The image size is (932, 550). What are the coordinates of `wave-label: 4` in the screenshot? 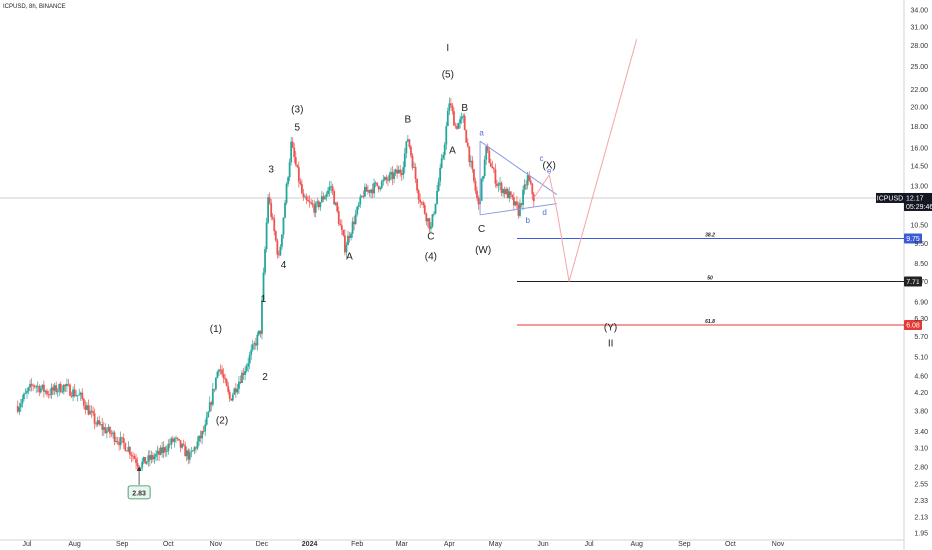 It's located at (284, 265).